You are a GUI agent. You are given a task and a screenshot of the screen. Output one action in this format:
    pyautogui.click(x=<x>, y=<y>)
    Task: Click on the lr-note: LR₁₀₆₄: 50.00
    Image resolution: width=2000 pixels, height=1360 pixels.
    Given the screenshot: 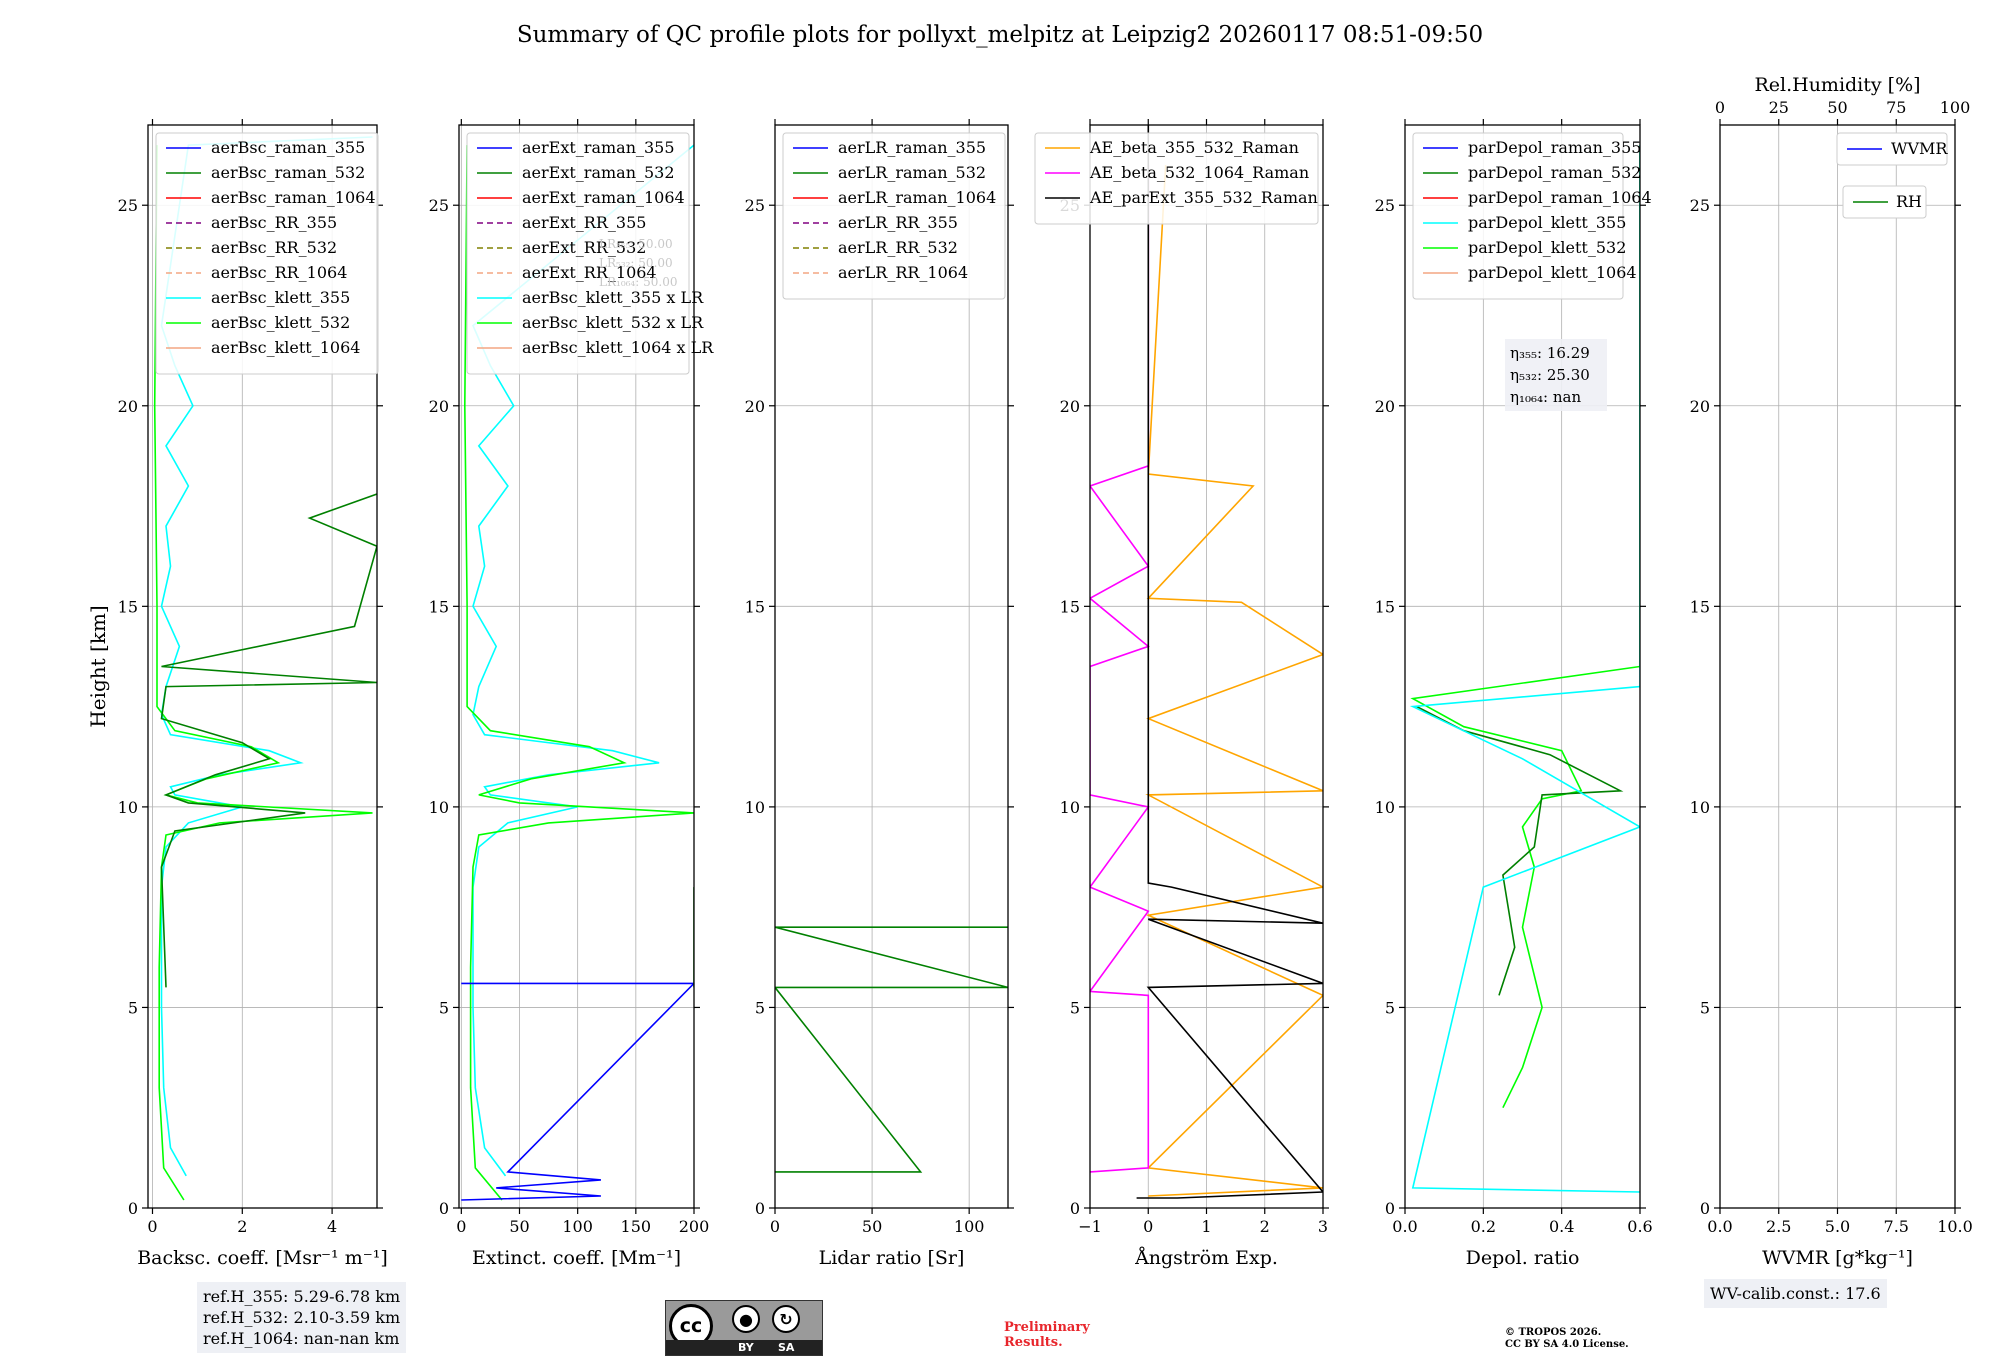 What is the action you would take?
    pyautogui.click(x=638, y=282)
    